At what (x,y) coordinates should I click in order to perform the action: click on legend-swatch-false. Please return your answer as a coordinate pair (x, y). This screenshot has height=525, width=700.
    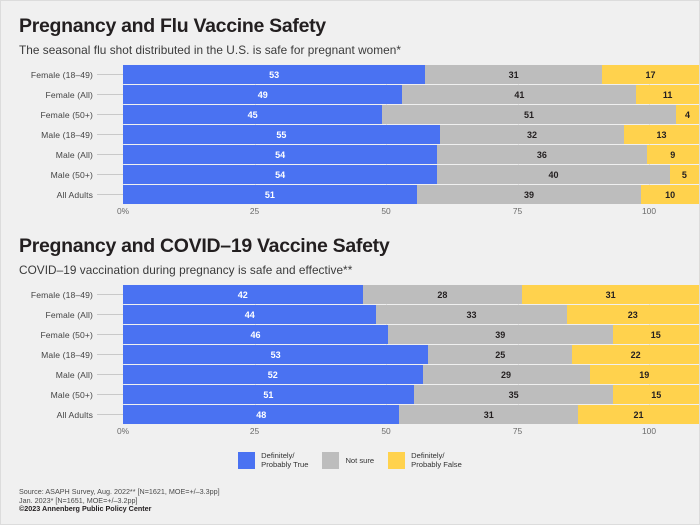
    Looking at the image, I should click on (397, 460).